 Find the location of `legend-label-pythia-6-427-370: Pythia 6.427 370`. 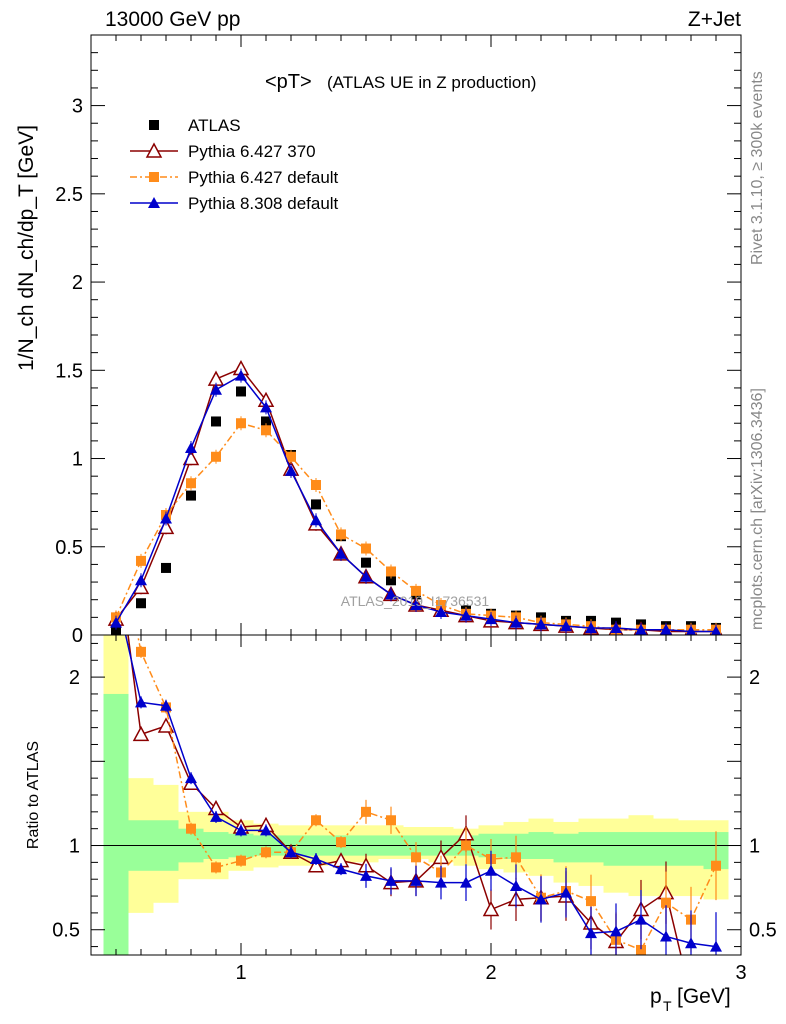

legend-label-pythia-6-427-370: Pythia 6.427 370 is located at coordinates (252, 151).